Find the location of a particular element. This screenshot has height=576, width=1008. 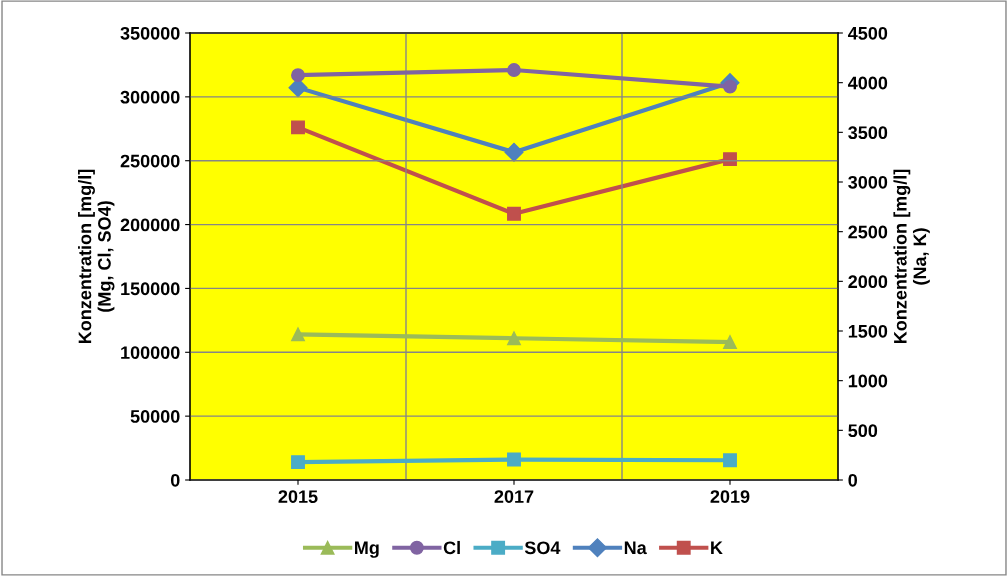

y-tick-label: 200000 is located at coordinates (150, 225).